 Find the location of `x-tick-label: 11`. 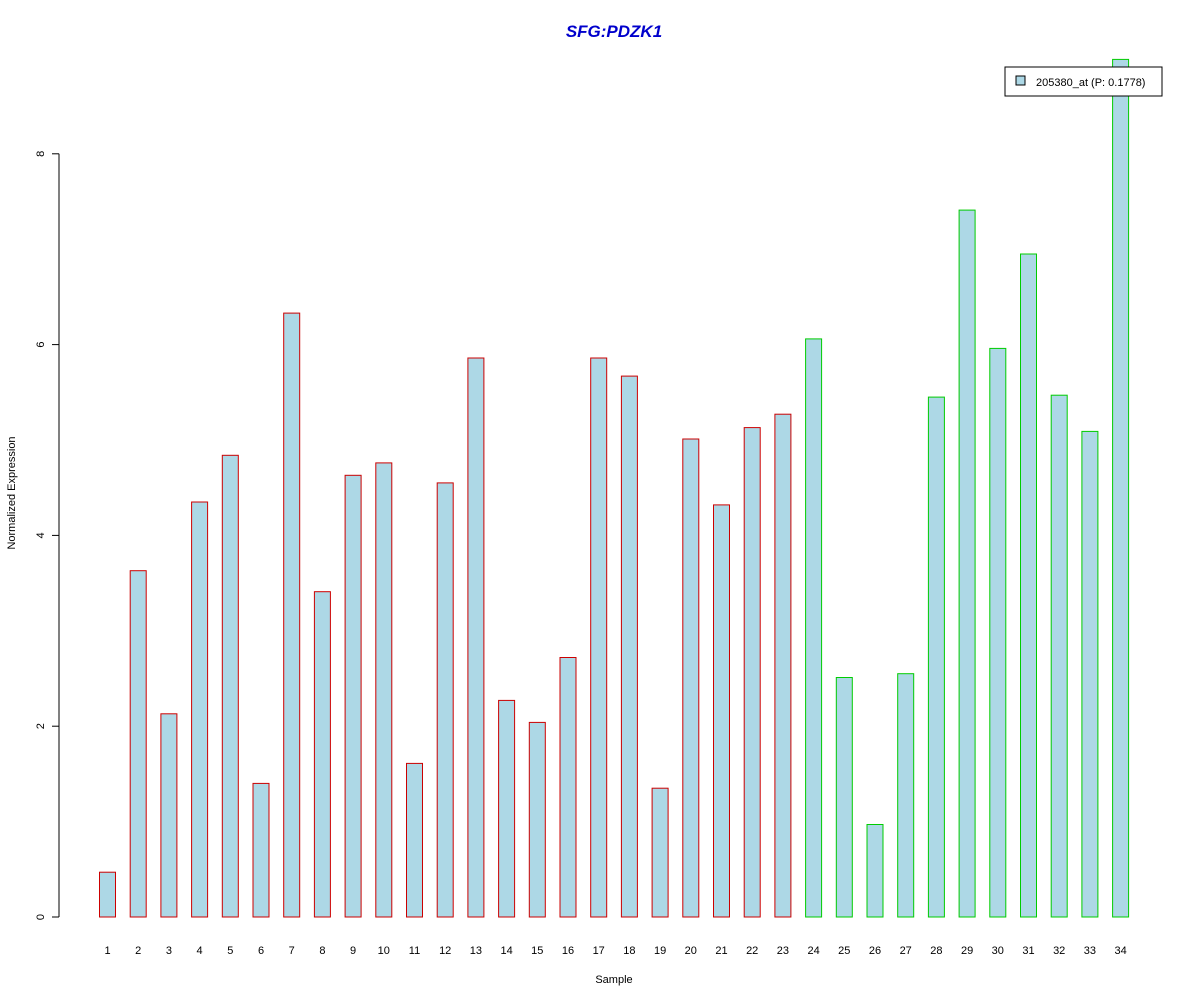

x-tick-label: 11 is located at coordinates (414, 951).